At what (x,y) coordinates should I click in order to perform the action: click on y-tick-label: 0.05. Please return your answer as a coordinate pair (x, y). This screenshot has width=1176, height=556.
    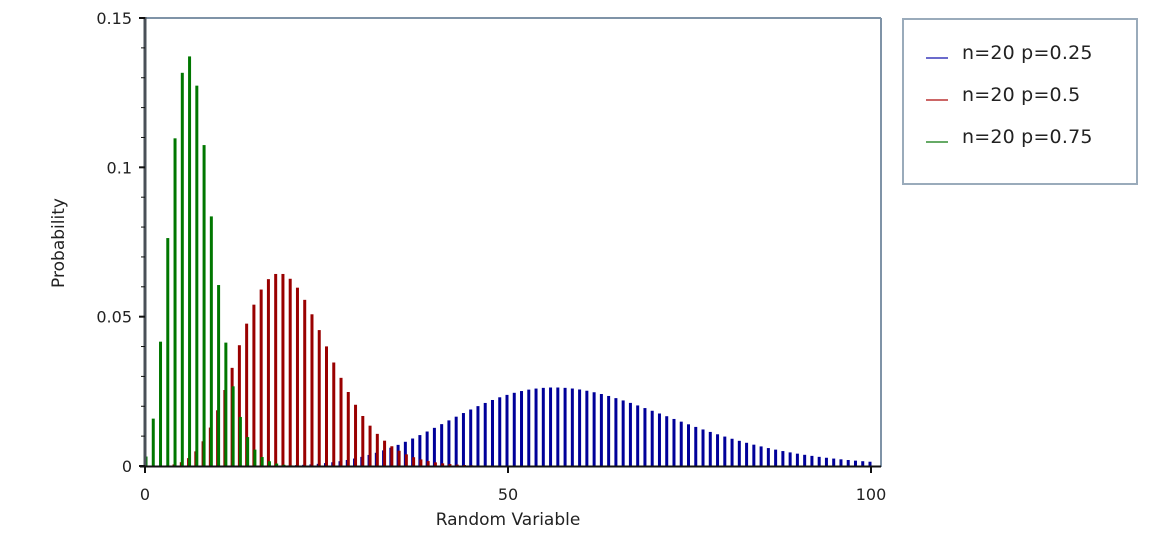
    Looking at the image, I should click on (114, 317).